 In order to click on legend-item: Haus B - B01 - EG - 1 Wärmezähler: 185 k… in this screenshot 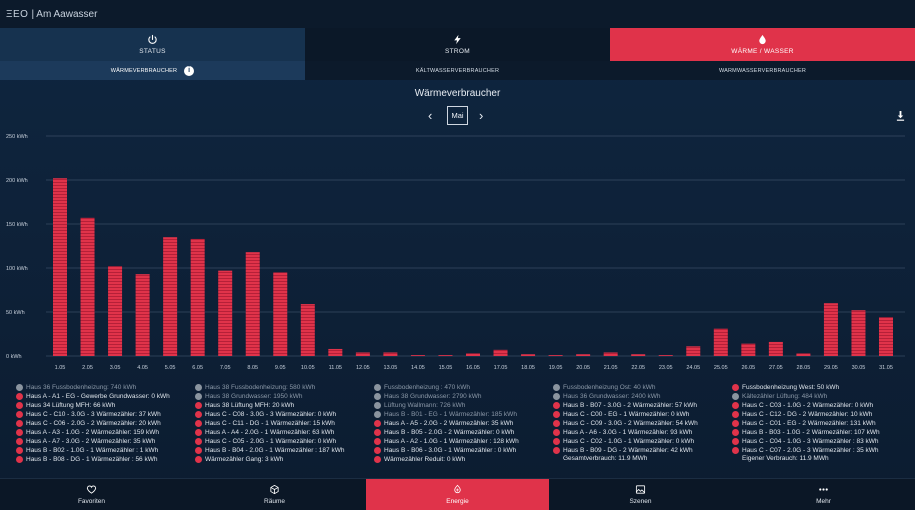, I will do `click(446, 414)`.